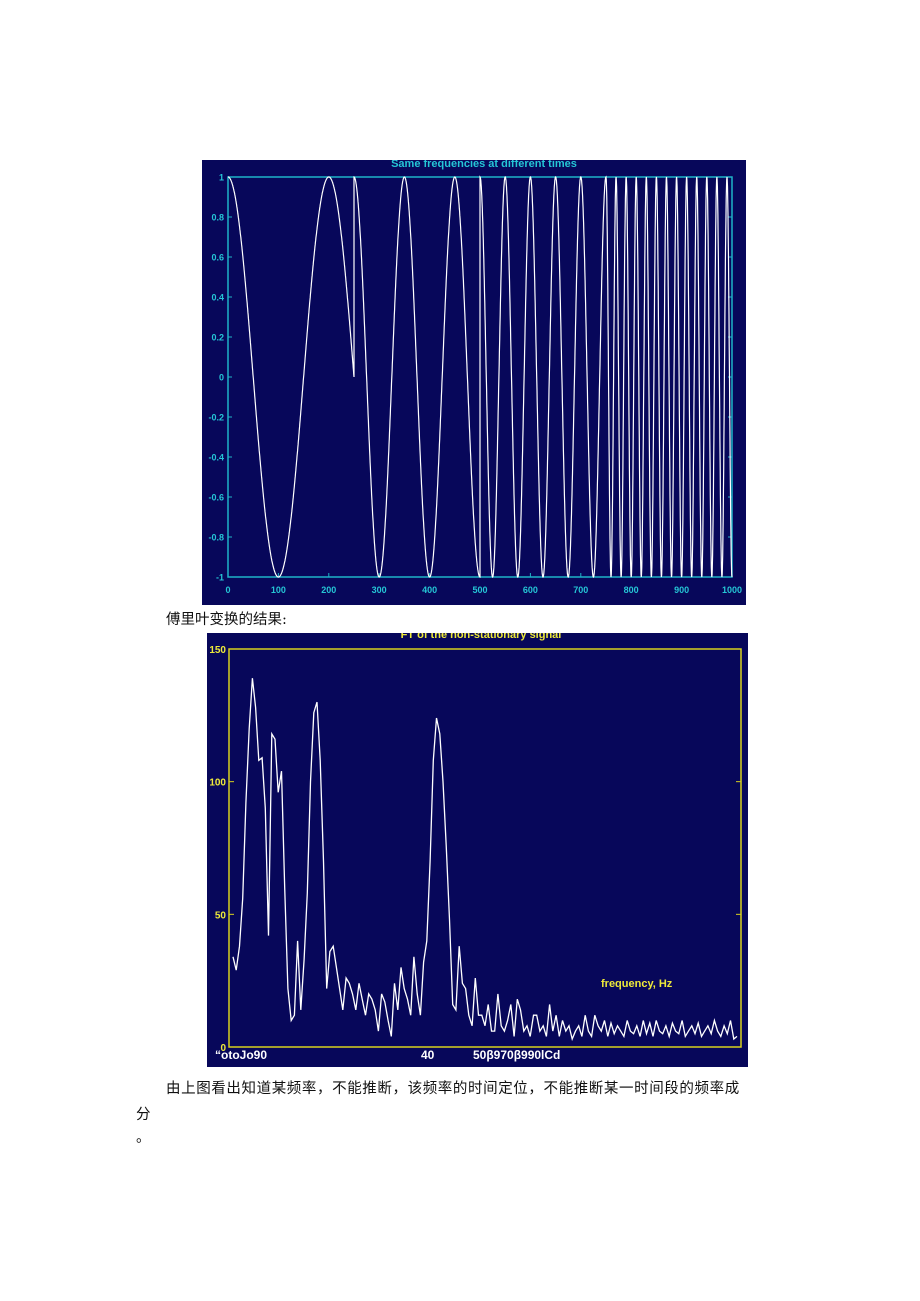  I want to click on y-tick-label: 150, so click(217, 650).